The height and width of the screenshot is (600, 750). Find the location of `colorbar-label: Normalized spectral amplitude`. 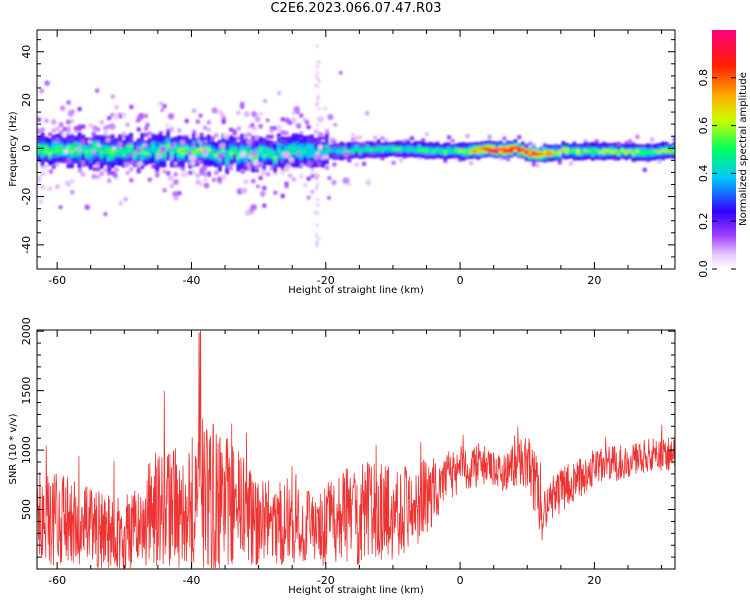

colorbar-label: Normalized spectral amplitude is located at coordinates (743, 149).